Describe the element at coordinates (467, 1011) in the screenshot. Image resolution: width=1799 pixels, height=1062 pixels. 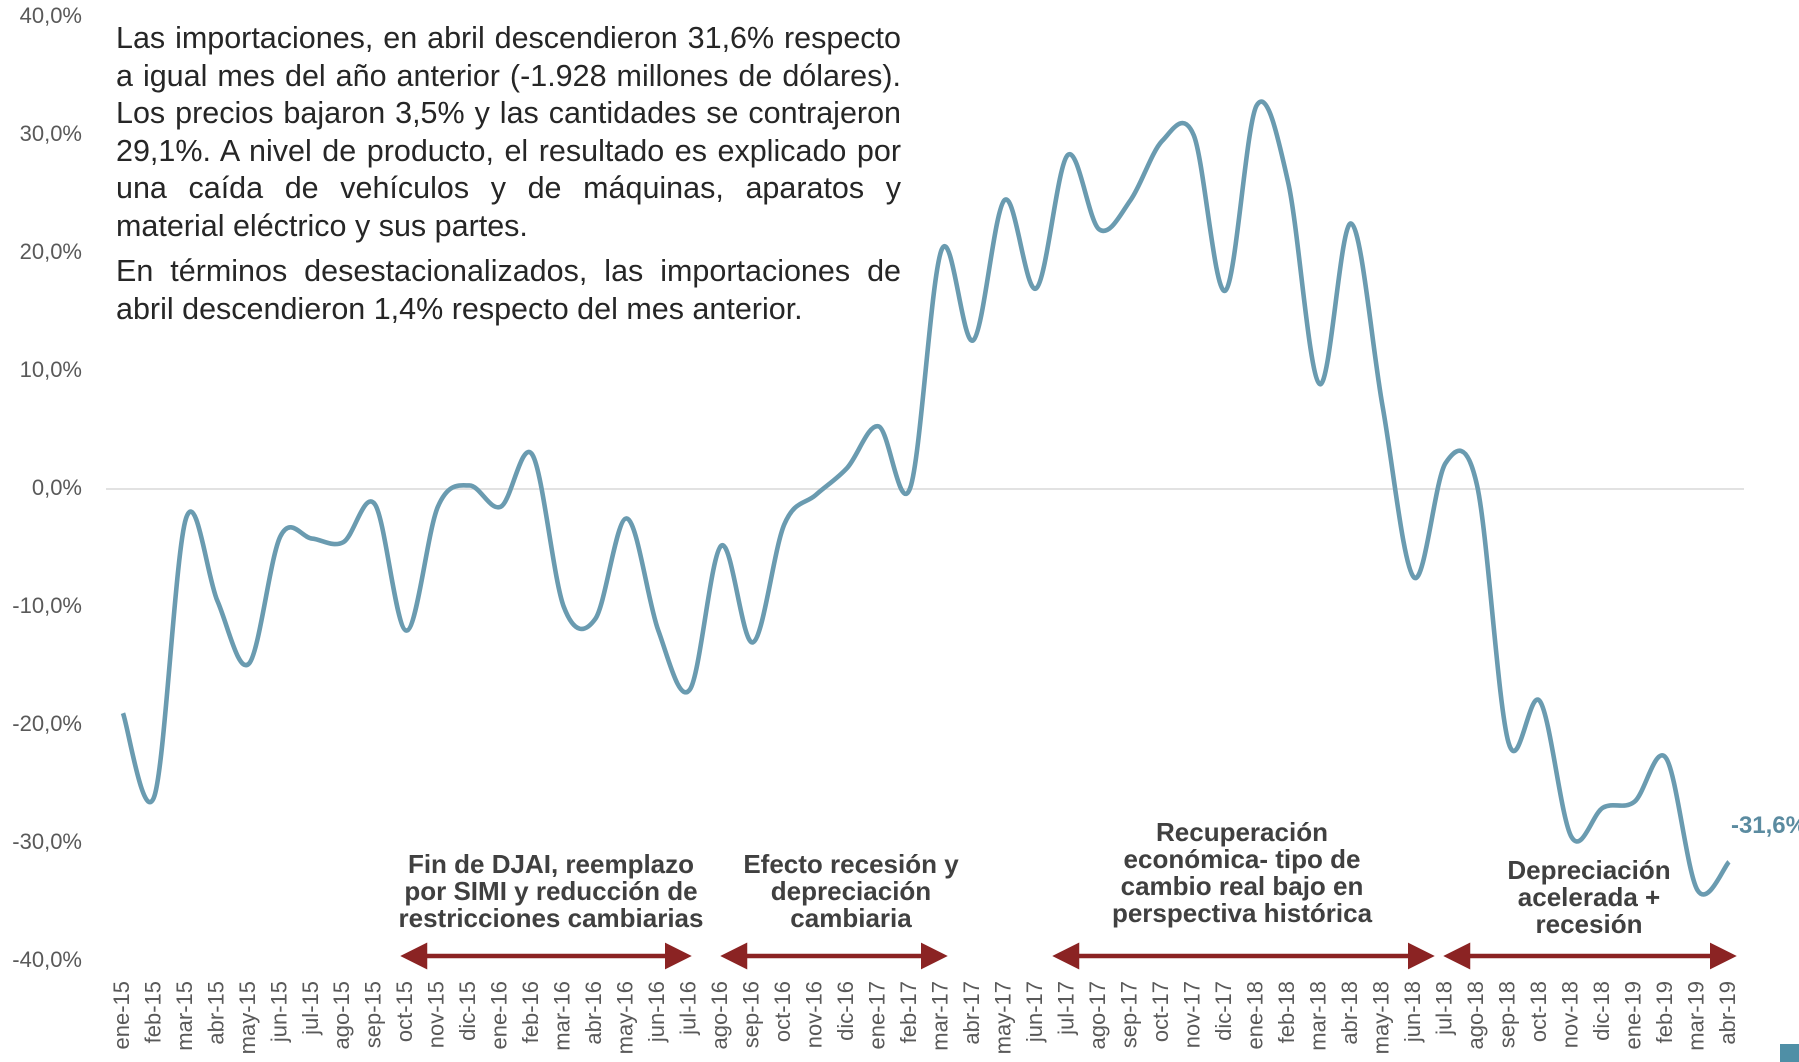
I see `x-tick-label: dic-15` at that location.